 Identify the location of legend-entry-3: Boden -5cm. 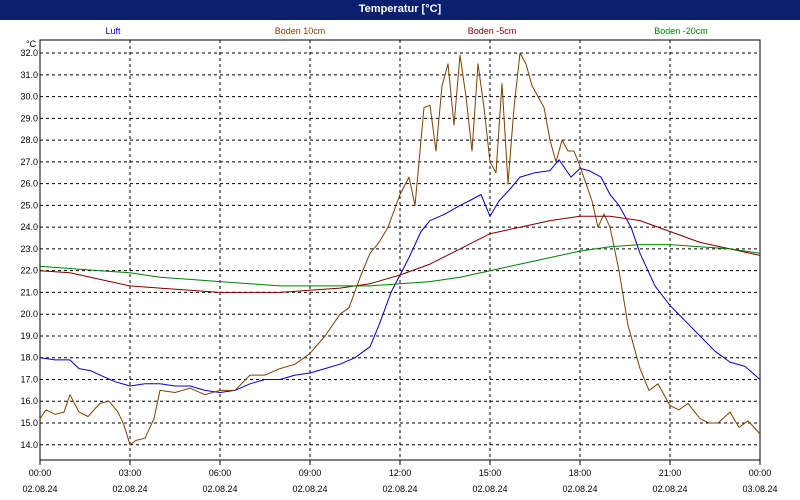
(492, 31).